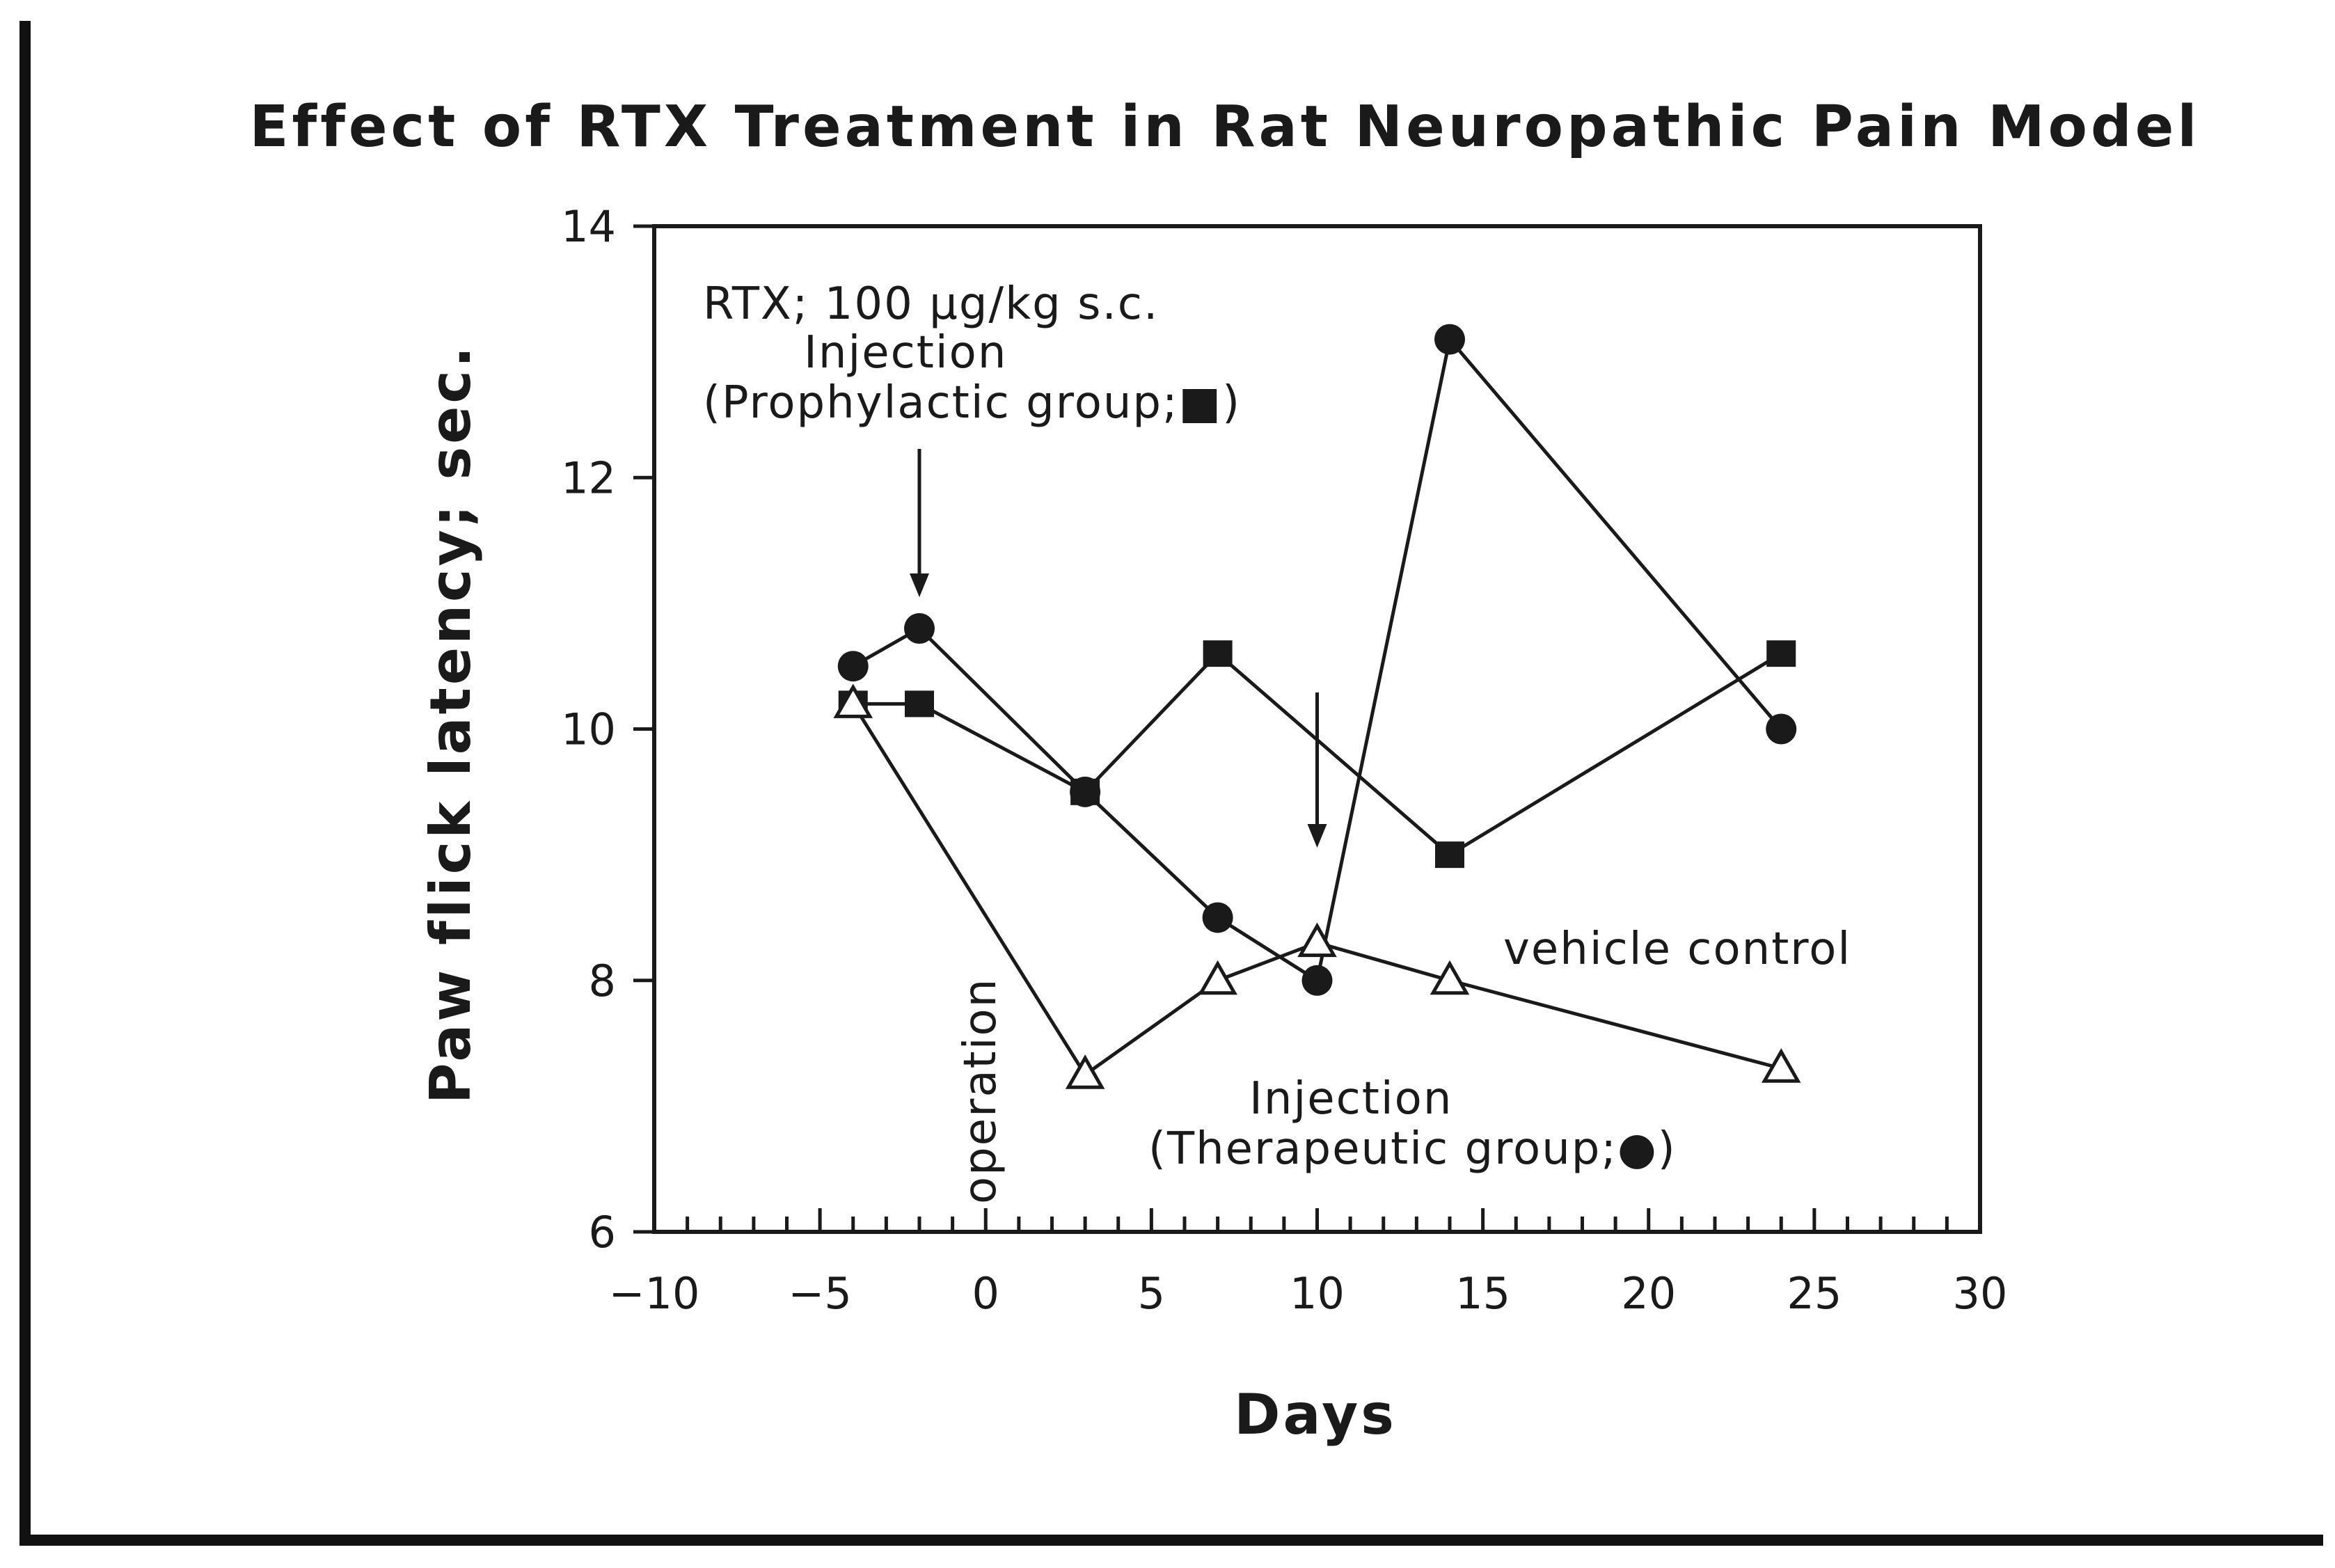 The width and height of the screenshot is (2335, 1568). Describe the element at coordinates (588, 226) in the screenshot. I see `y-tick-label: 14` at that location.